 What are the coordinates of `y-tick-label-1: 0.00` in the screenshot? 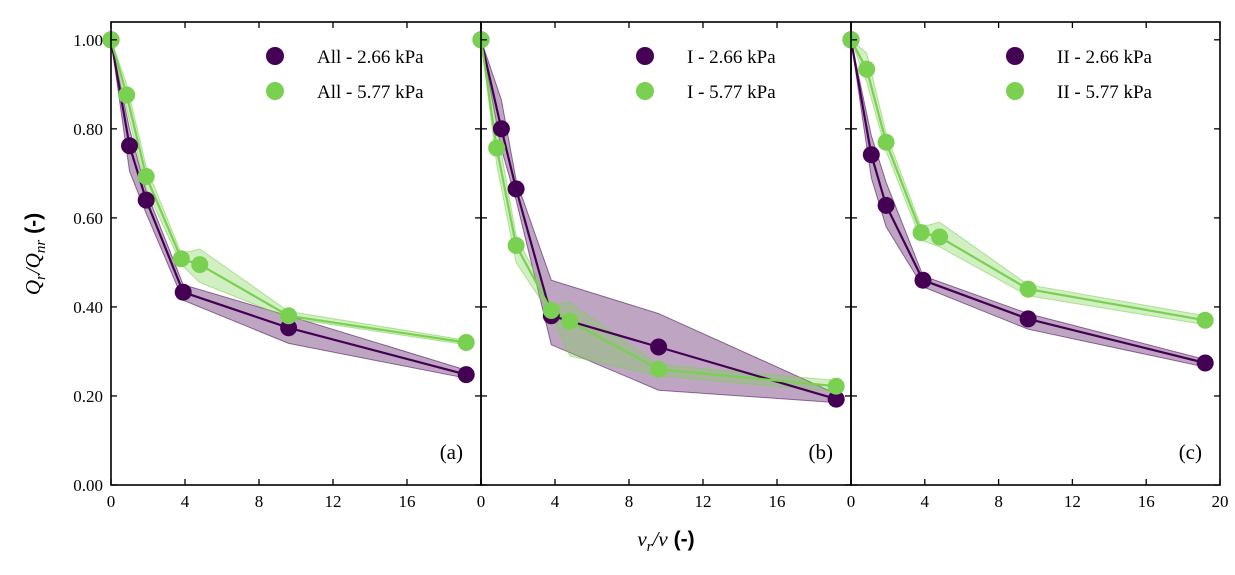 It's located at (88, 485).